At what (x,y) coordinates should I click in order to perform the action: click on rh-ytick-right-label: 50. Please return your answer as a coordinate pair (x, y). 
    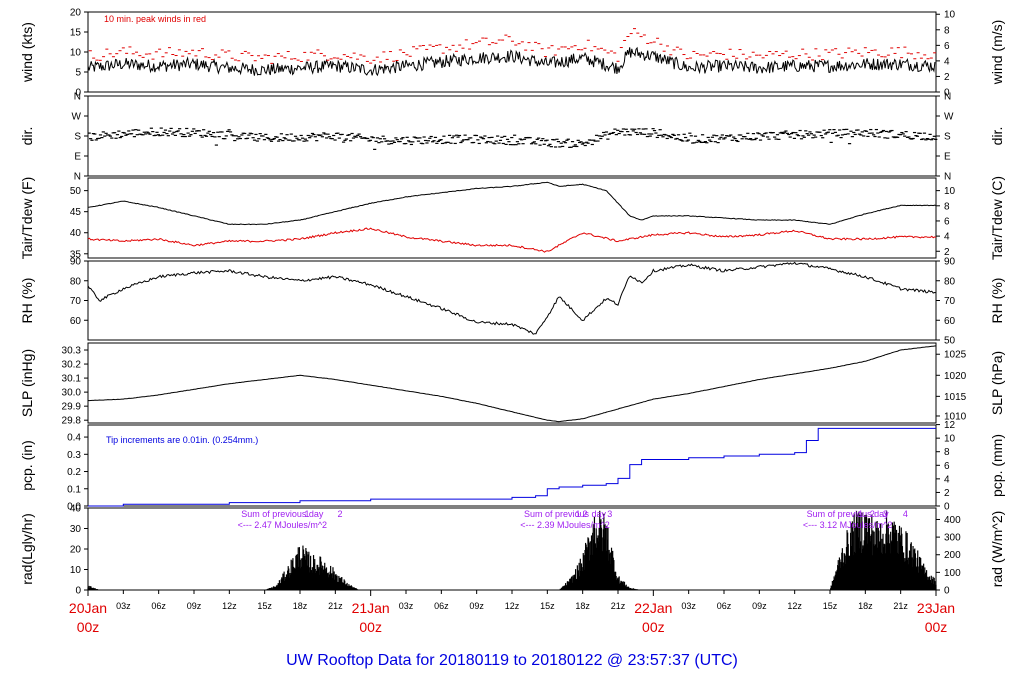
    Looking at the image, I should click on (950, 341).